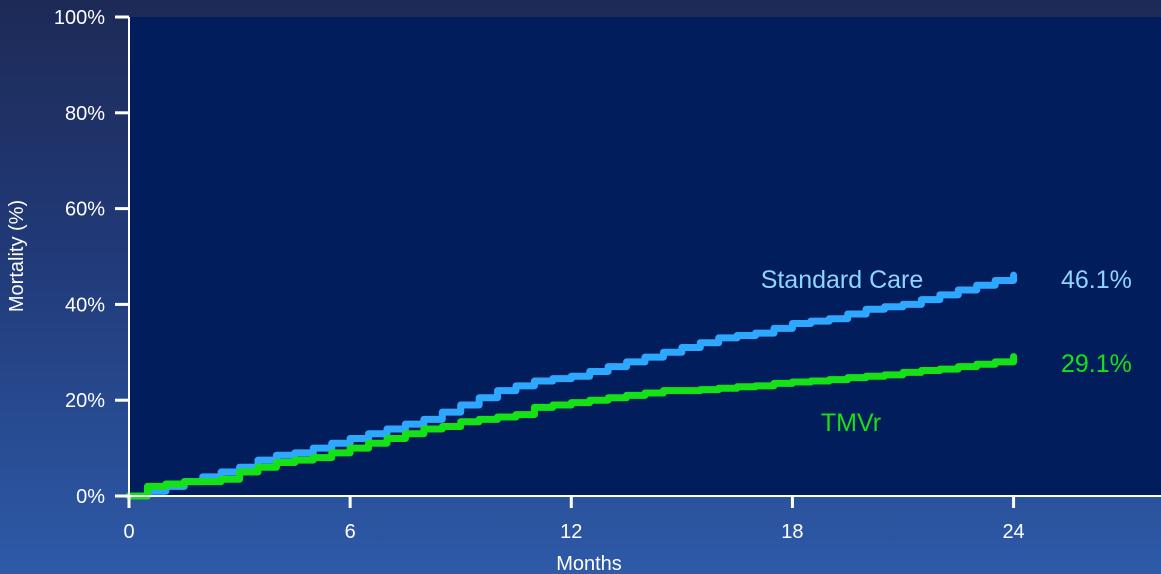 The image size is (1161, 574). What do you see at coordinates (792, 532) in the screenshot?
I see `x-tick-label: 18` at bounding box center [792, 532].